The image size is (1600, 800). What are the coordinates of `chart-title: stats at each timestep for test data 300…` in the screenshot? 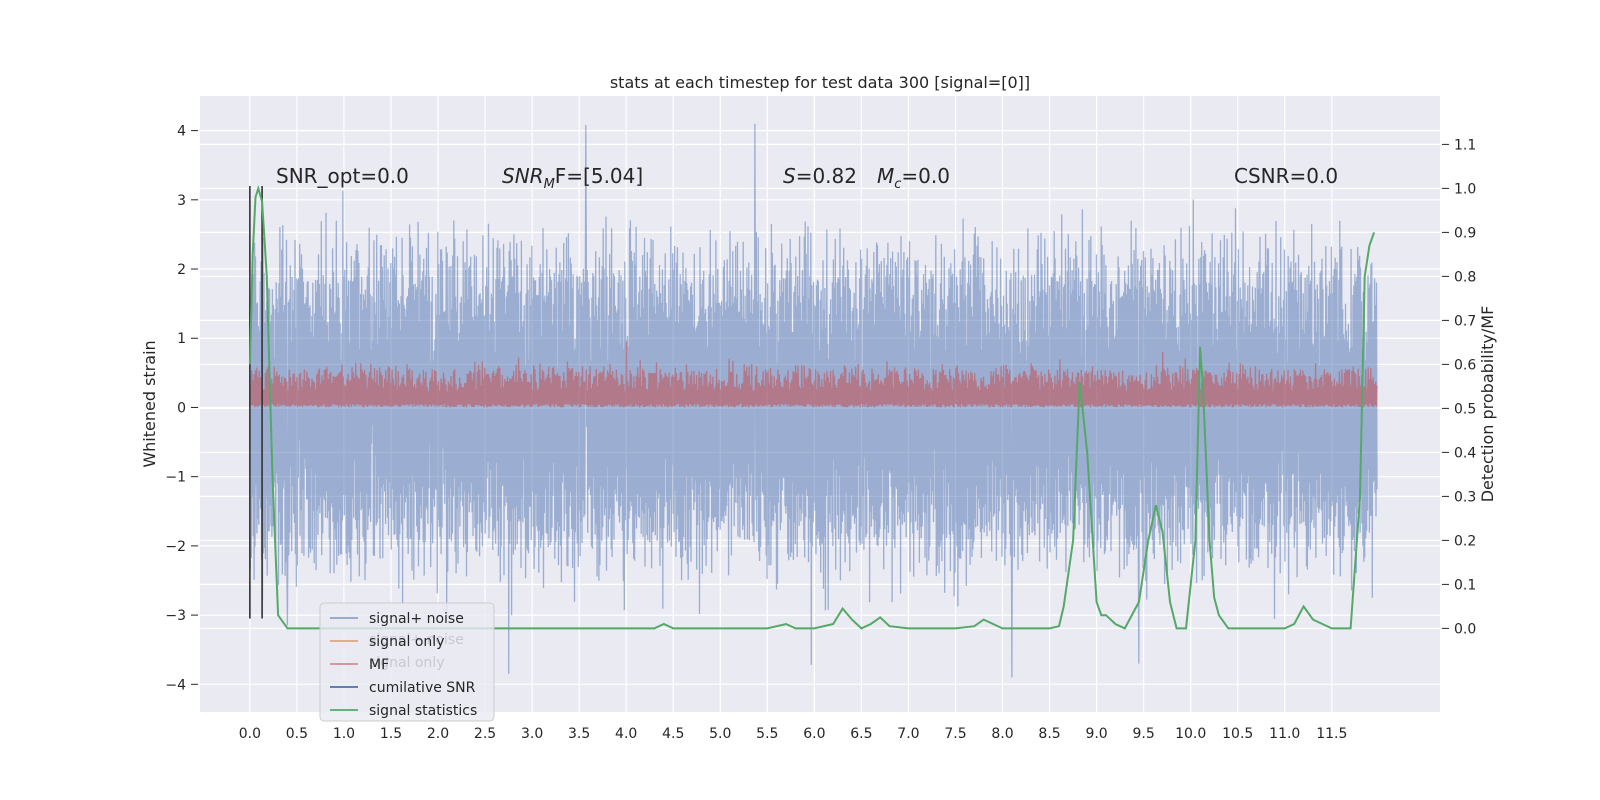 It's located at (820, 82).